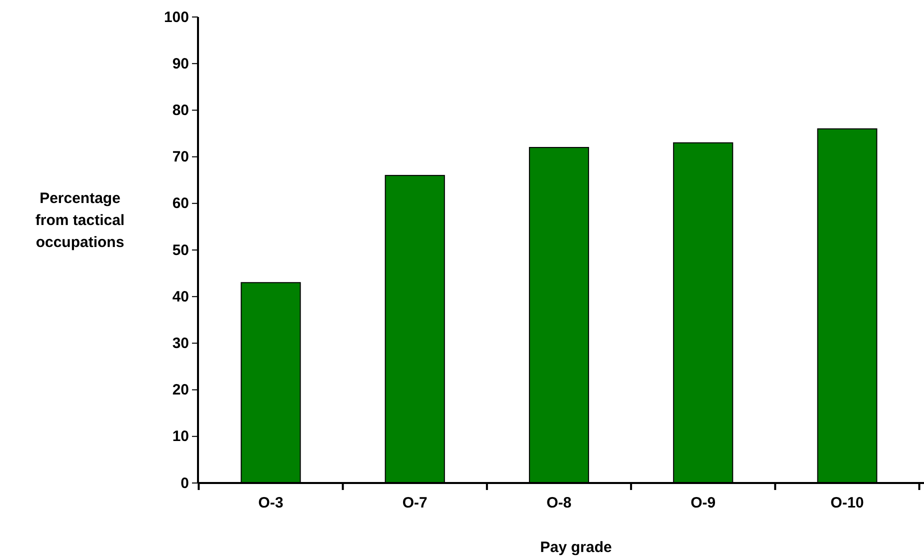  Describe the element at coordinates (847, 503) in the screenshot. I see `x-tick-label: O-10` at that location.